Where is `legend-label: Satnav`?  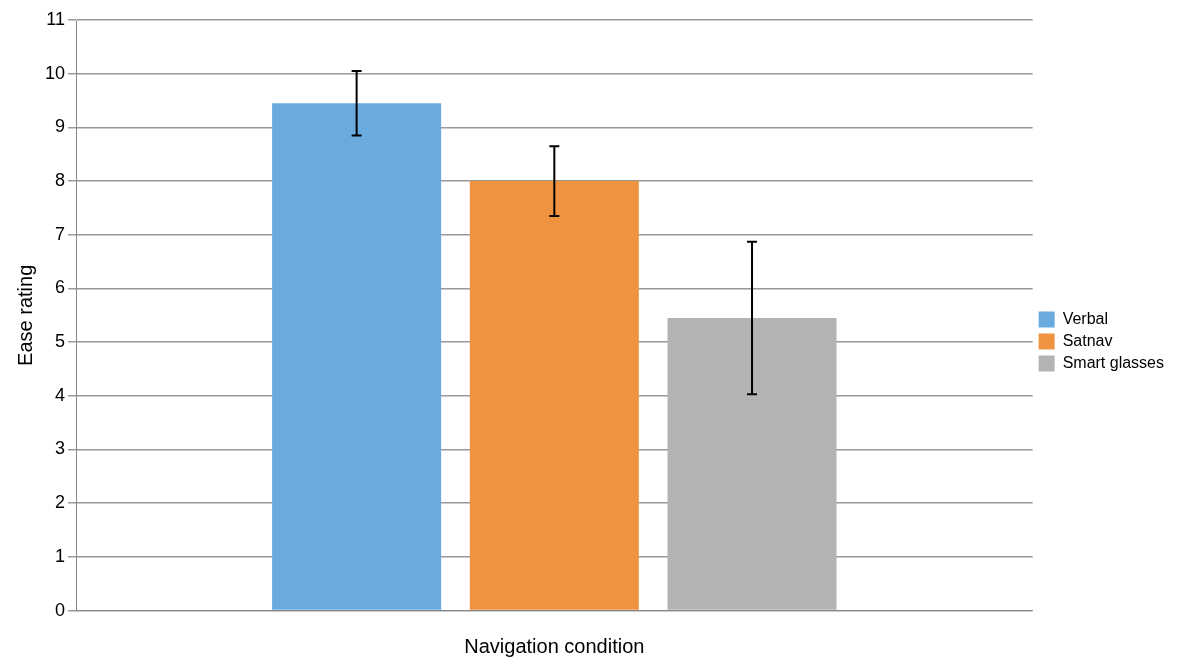
legend-label: Satnav is located at coordinates (1087, 340).